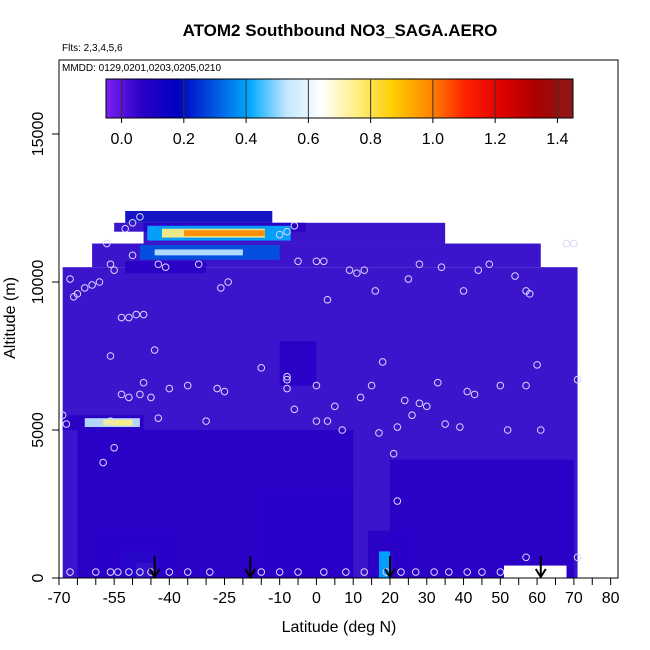 This screenshot has height=650, width=650. I want to click on dates-note: MMDD: 0129,0201,0203,0205,0210, so click(141, 68).